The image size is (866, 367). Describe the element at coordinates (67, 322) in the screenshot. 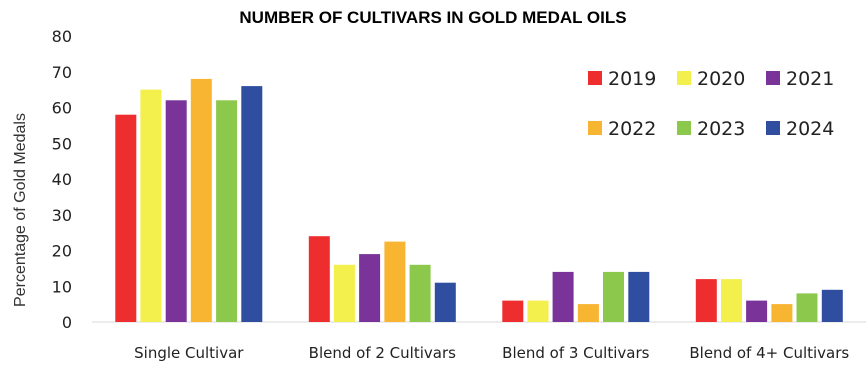

I see `y-tick-label: 0` at that location.